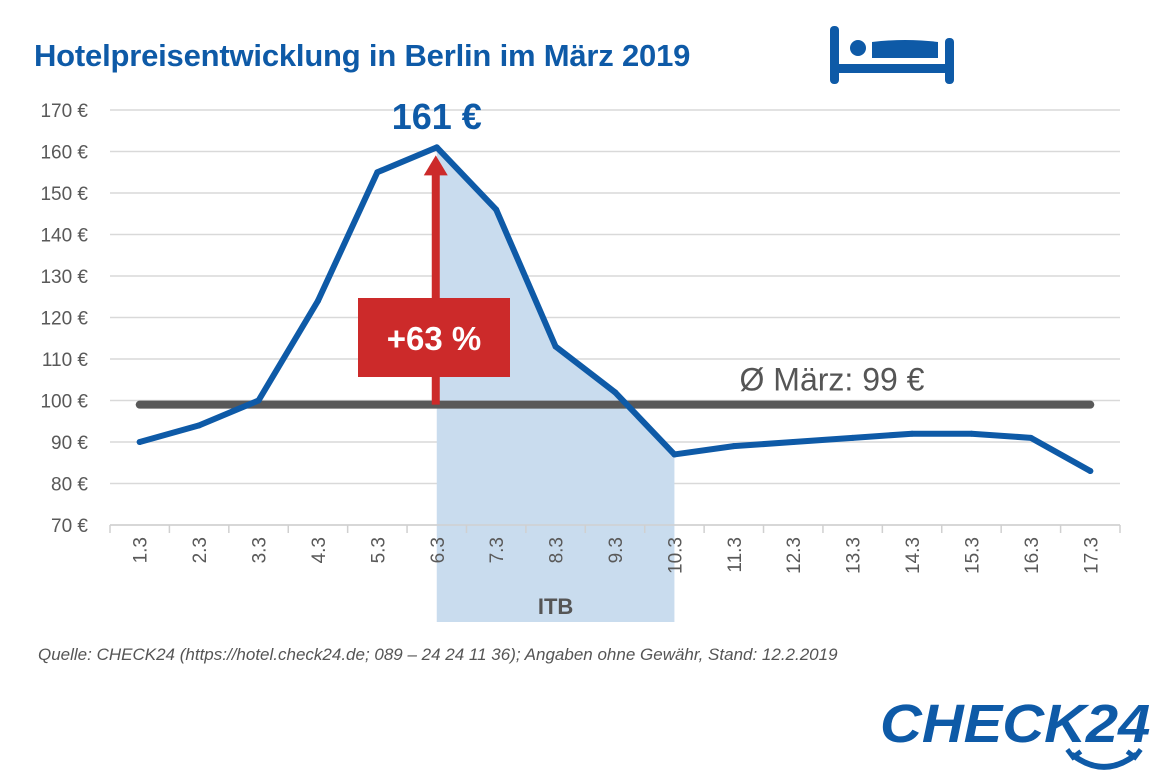  What do you see at coordinates (1015, 724) in the screenshot?
I see `check24-logo-text: CHECK24` at bounding box center [1015, 724].